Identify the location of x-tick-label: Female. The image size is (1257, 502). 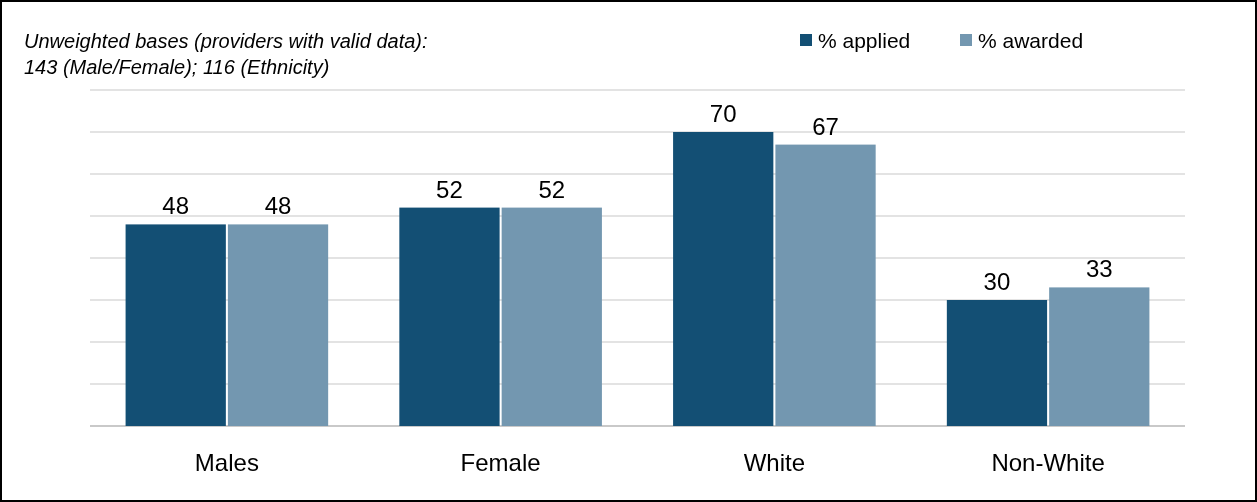
(500, 462).